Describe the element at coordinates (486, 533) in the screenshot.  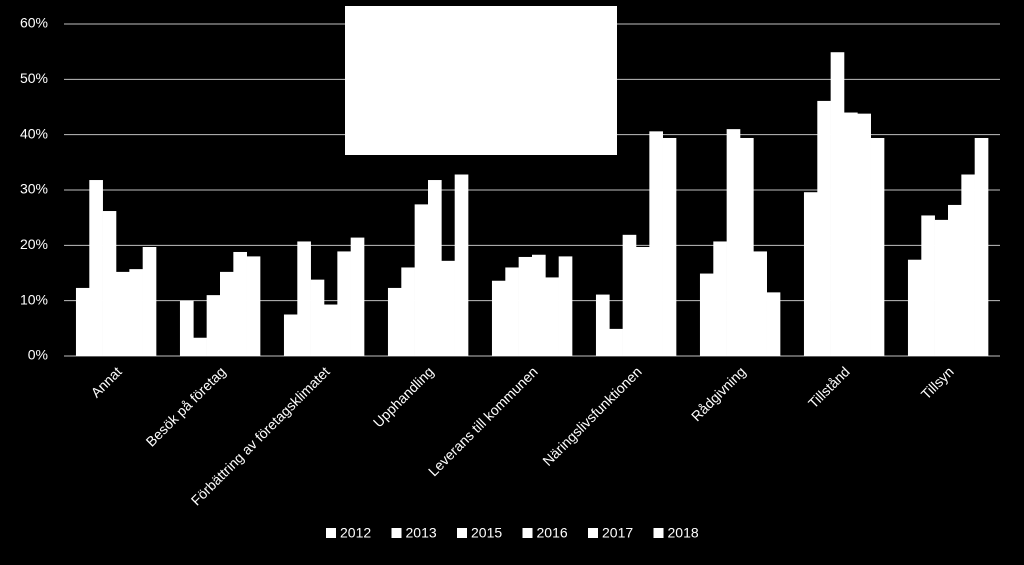
I see `legend-label: 2015` at that location.